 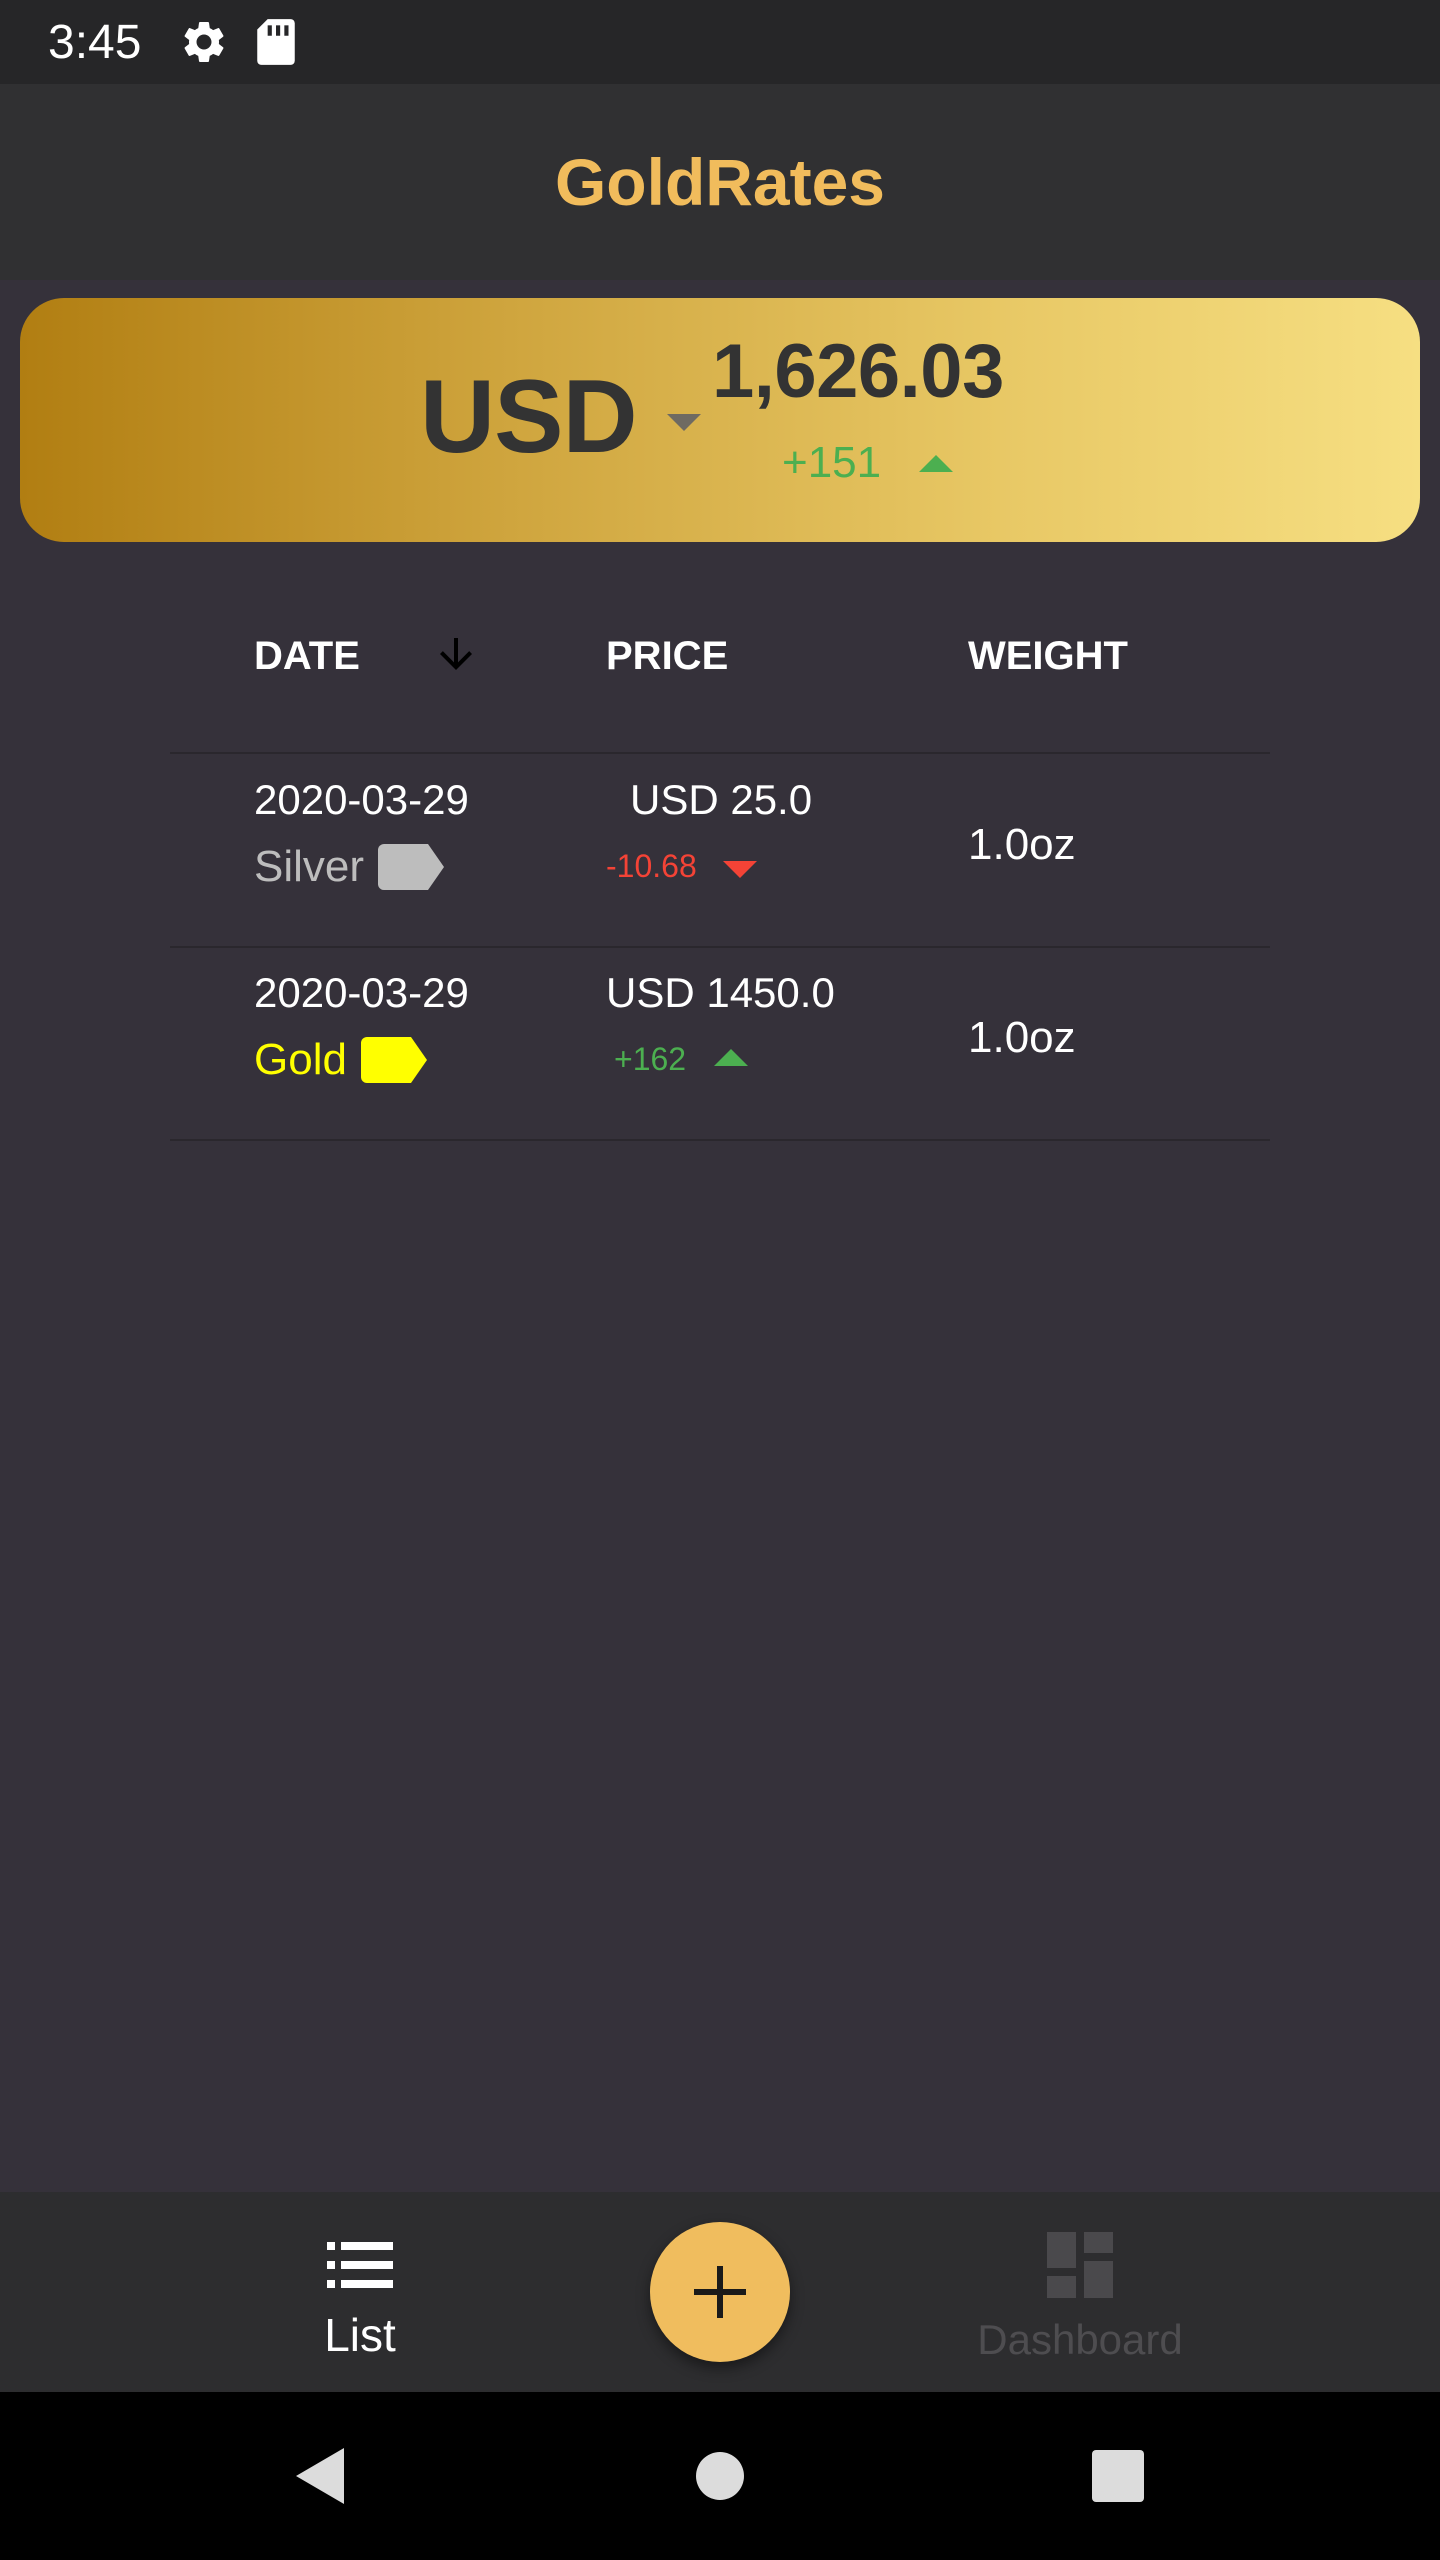 What do you see at coordinates (529, 417) in the screenshot?
I see `currency-code: USD` at bounding box center [529, 417].